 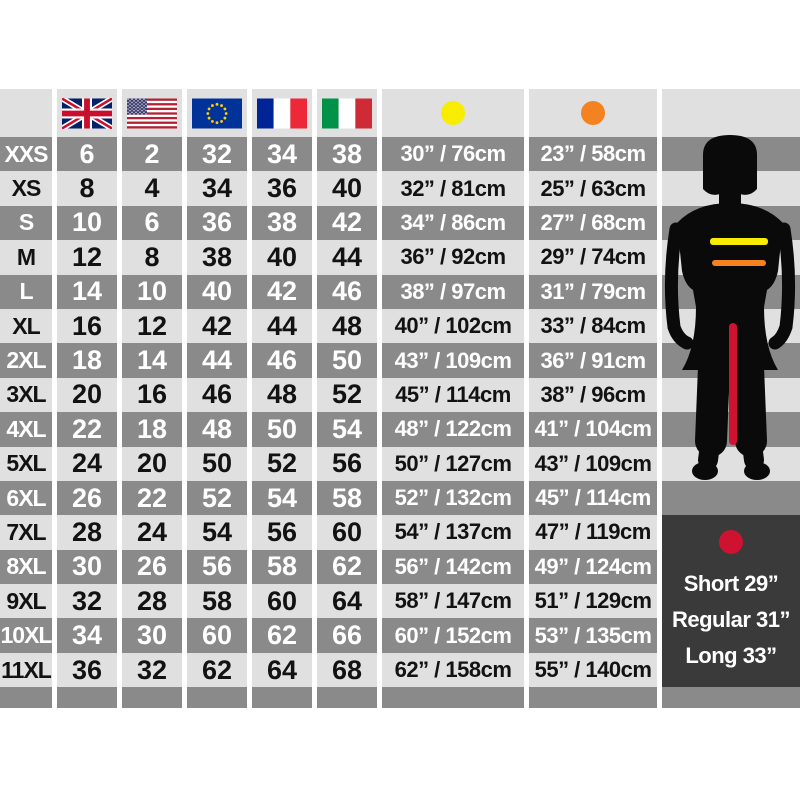 I want to click on uk-cell: 36, so click(x=87, y=670).